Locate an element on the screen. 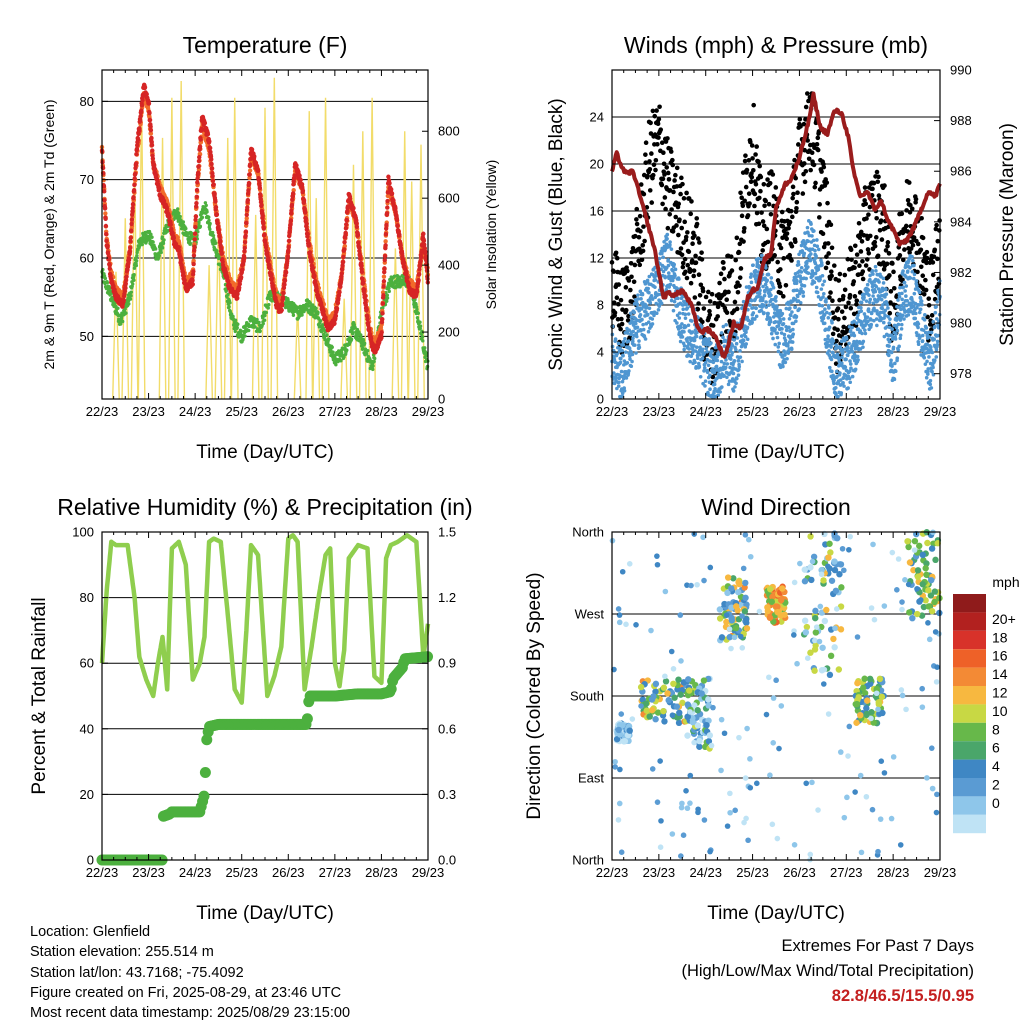 The height and width of the screenshot is (1024, 1024). y-right-tick-label: 600 is located at coordinates (449, 198).